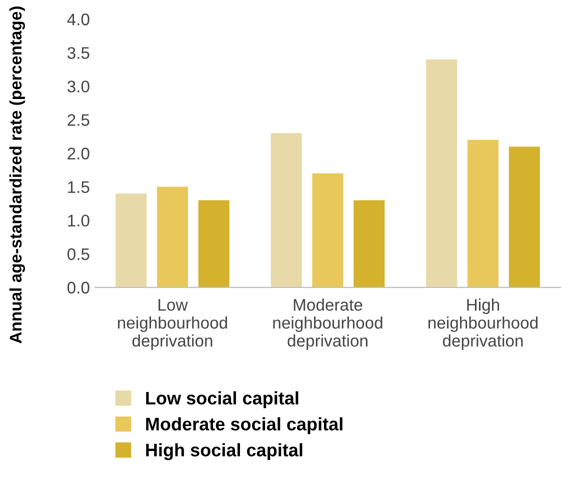 The image size is (568, 479). What do you see at coordinates (17, 175) in the screenshot?
I see `y-axis-title: Annual age-standardized rate (percentage)` at bounding box center [17, 175].